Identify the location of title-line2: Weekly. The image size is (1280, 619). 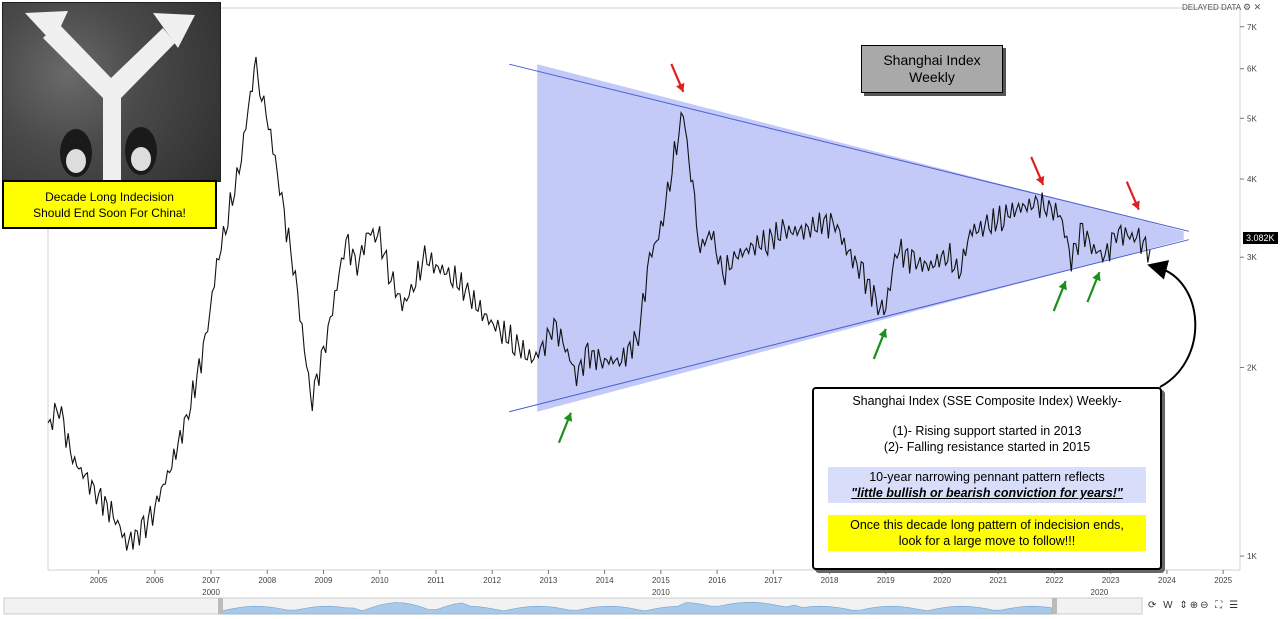
(932, 77).